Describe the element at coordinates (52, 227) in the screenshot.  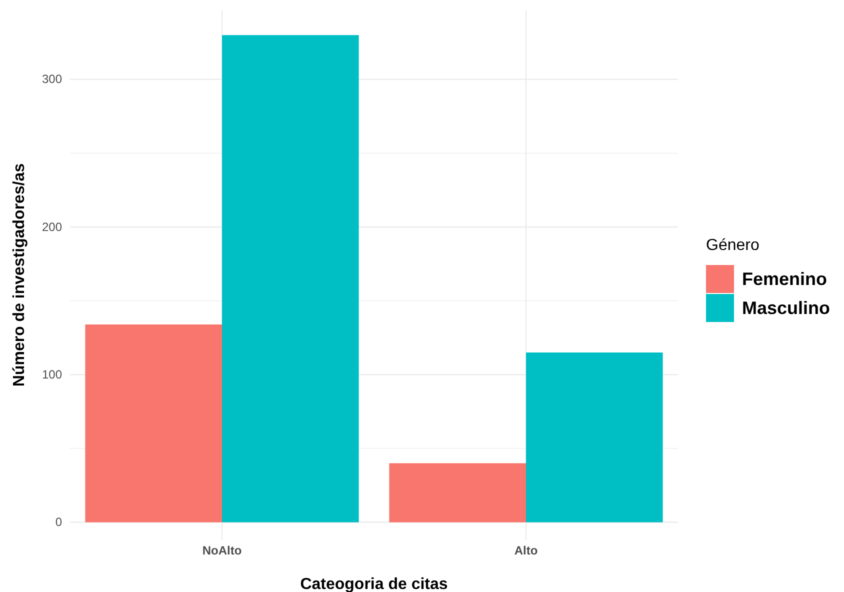
I see `y-tick-label: 200` at that location.